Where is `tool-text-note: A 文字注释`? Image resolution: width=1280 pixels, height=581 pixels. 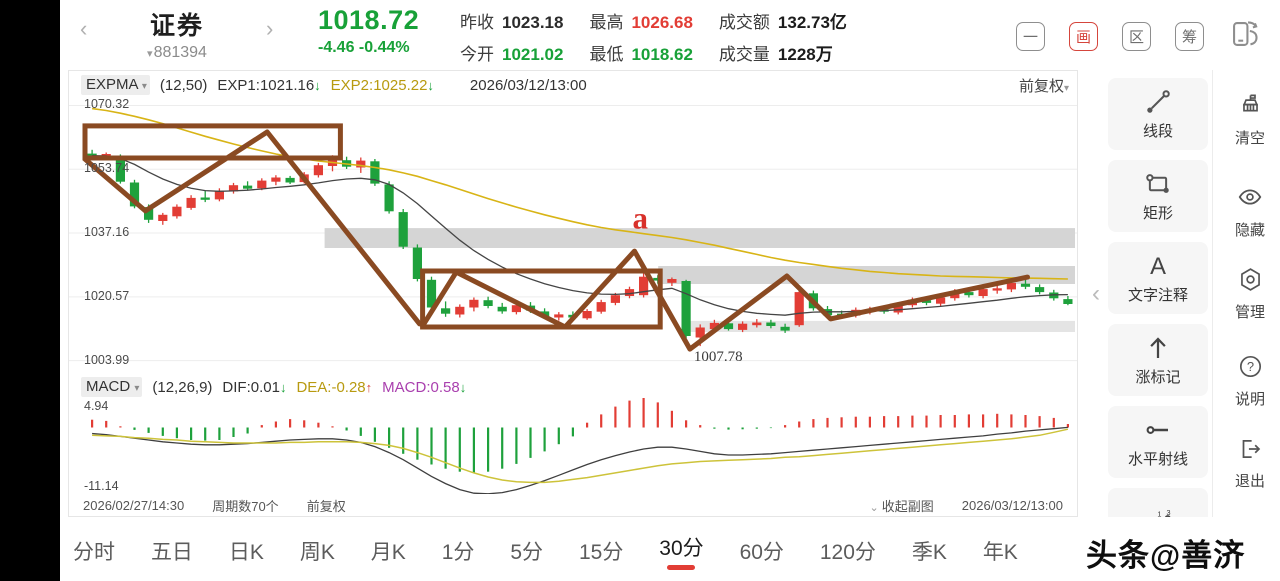
tool-text-note: A 文字注释 is located at coordinates (1158, 278).